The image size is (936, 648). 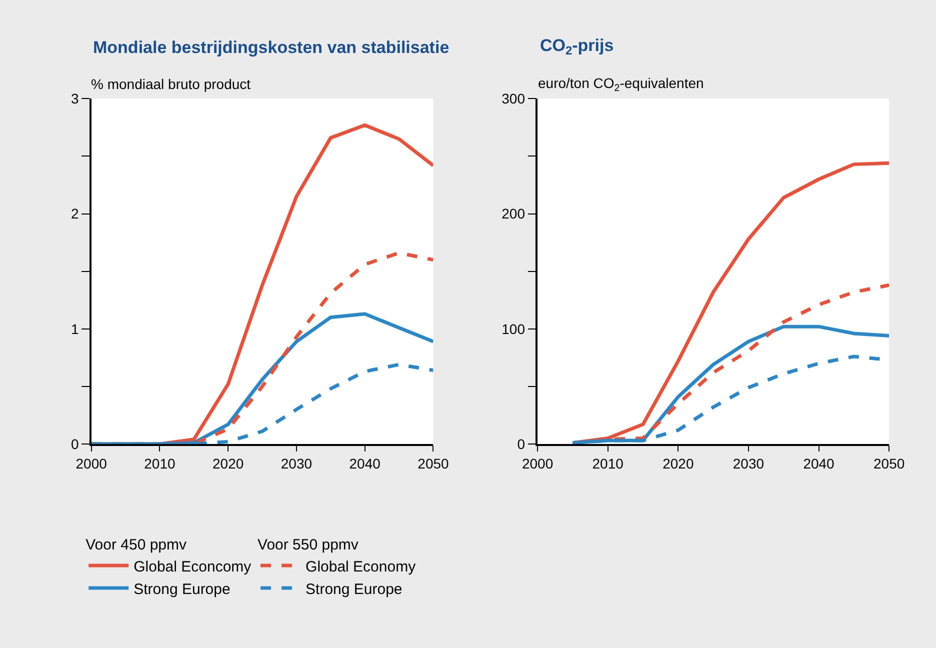 I want to click on y-axis-title: euro/ton CO$_{2}$-equivalenten, so click(x=621, y=84).